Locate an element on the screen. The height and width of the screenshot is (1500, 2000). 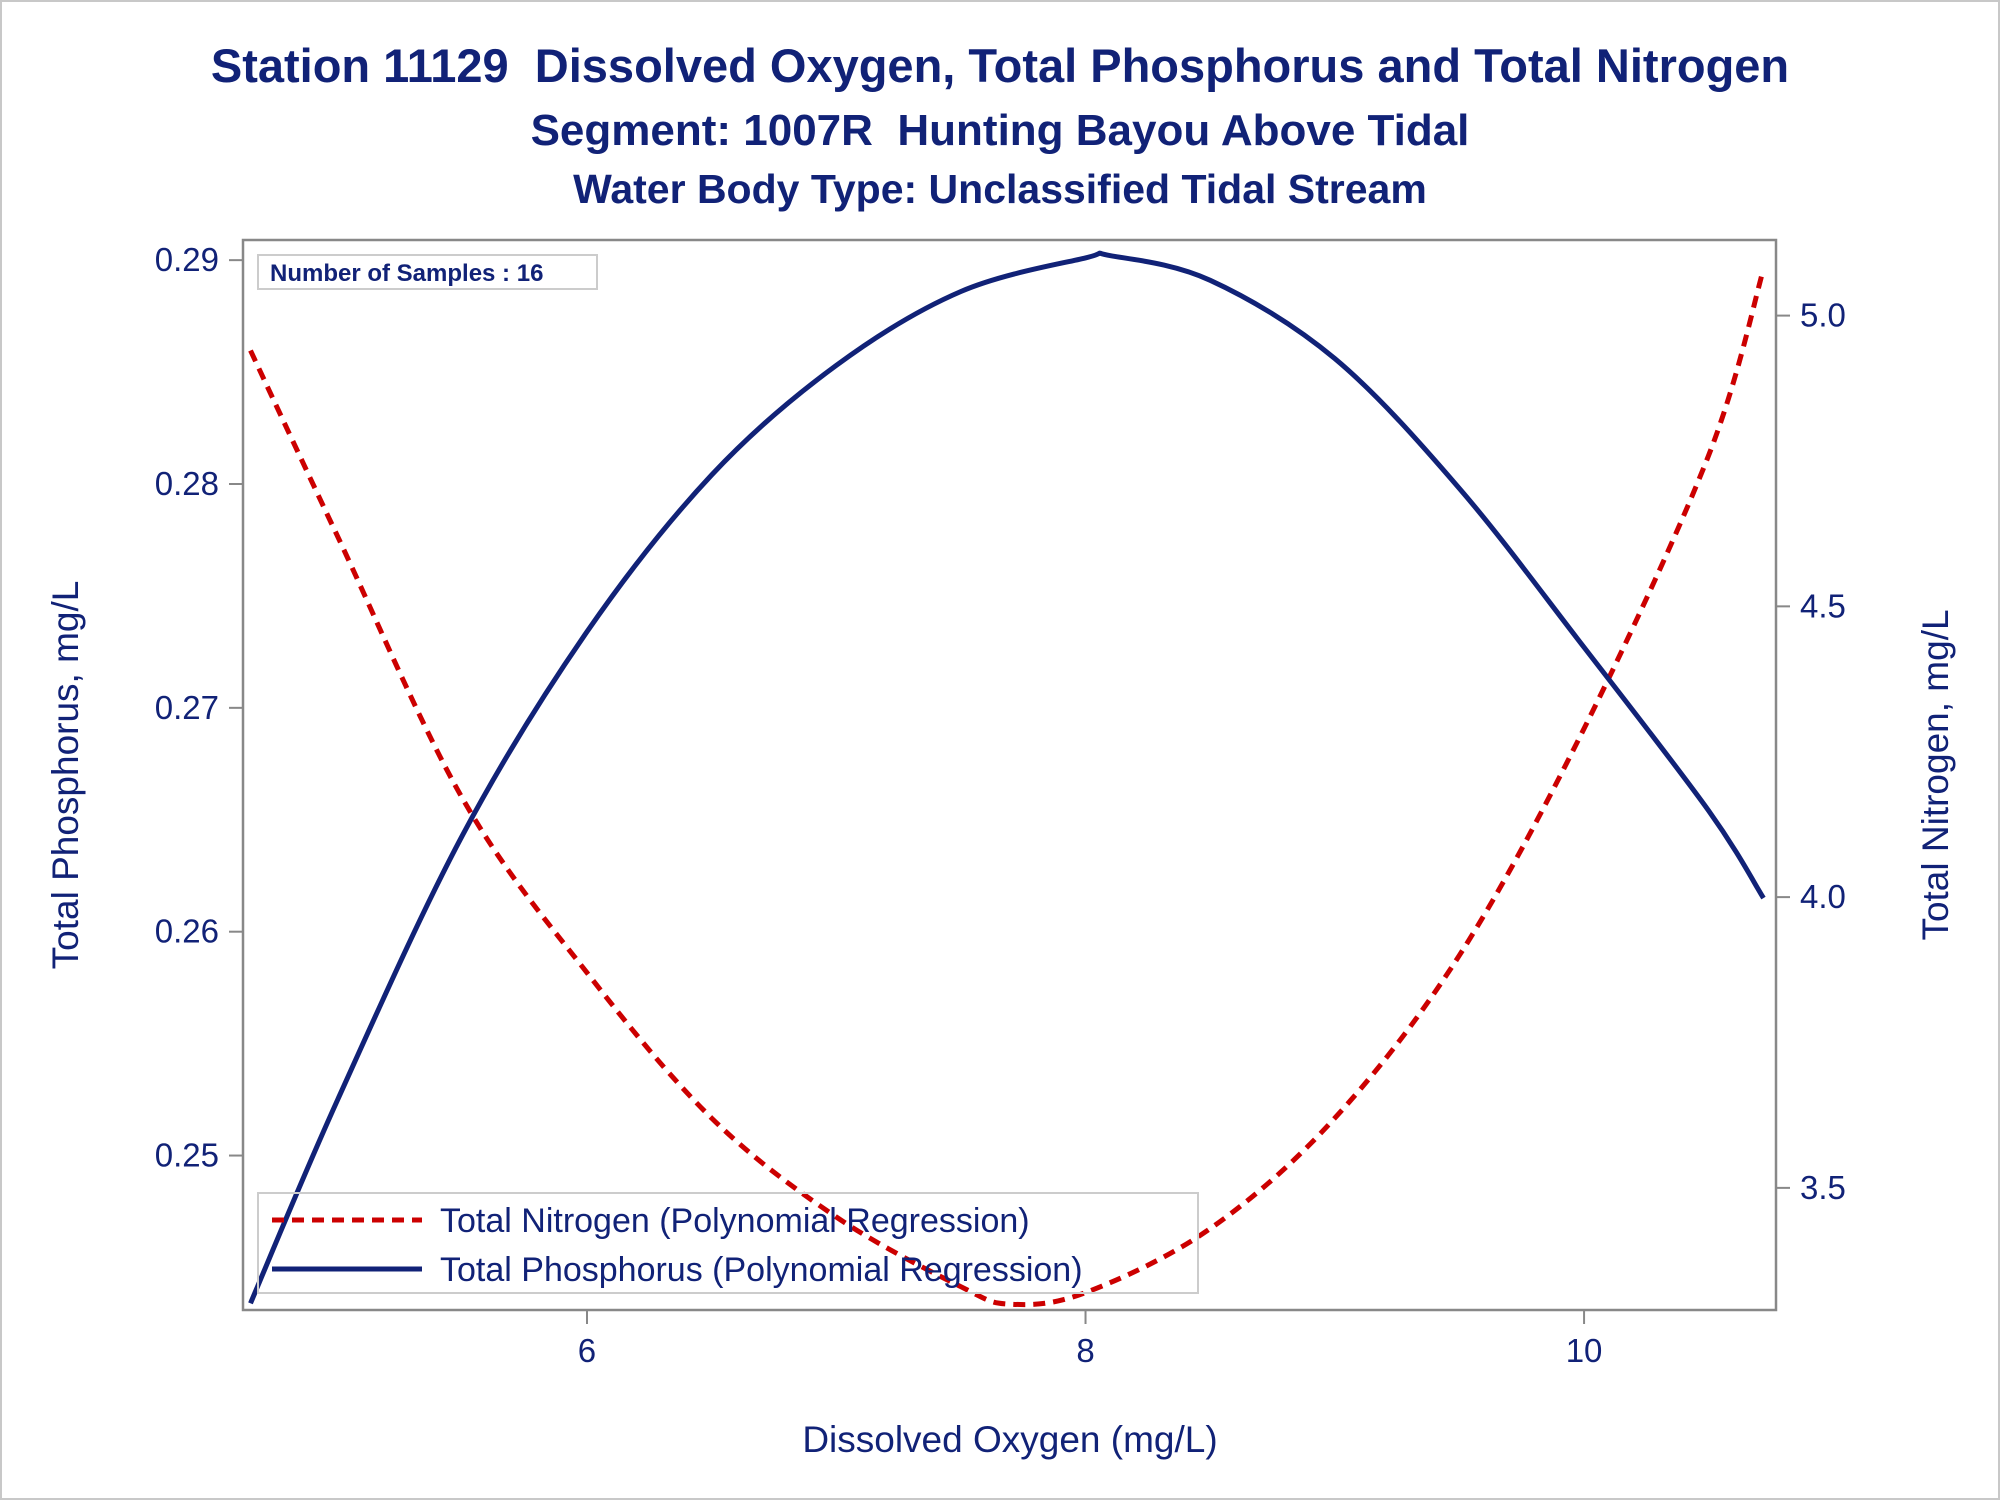
x-tick-label: 10 is located at coordinates (1584, 1350).